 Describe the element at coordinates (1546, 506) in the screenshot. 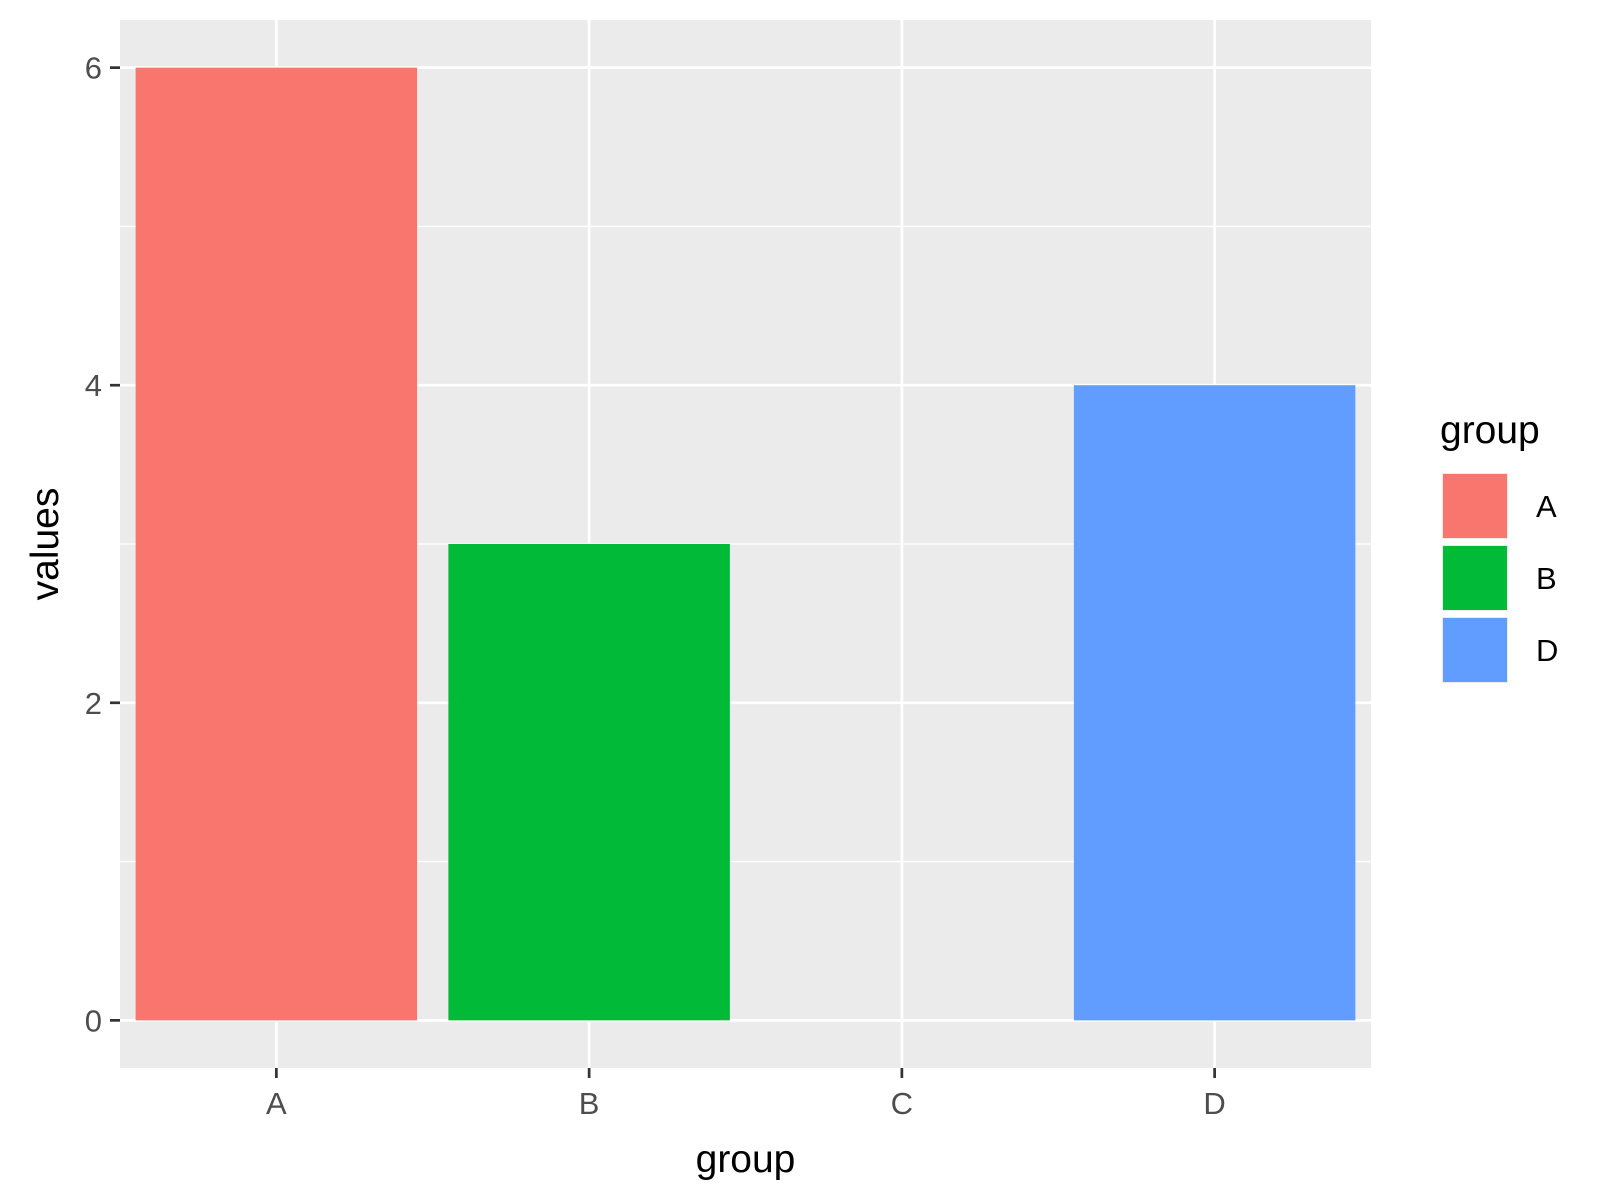

I see `legend-label-a: A` at that location.